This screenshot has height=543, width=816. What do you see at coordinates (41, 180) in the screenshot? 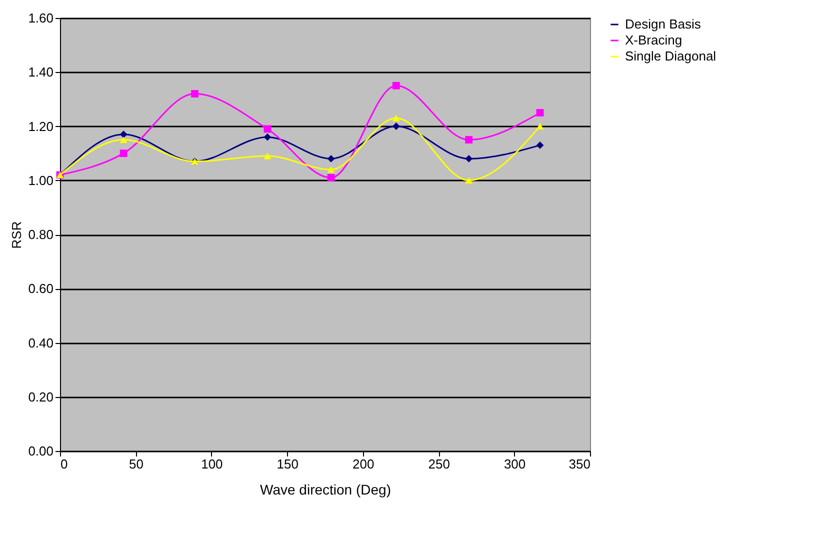
I see `y-tick-label: 1.00` at bounding box center [41, 180].